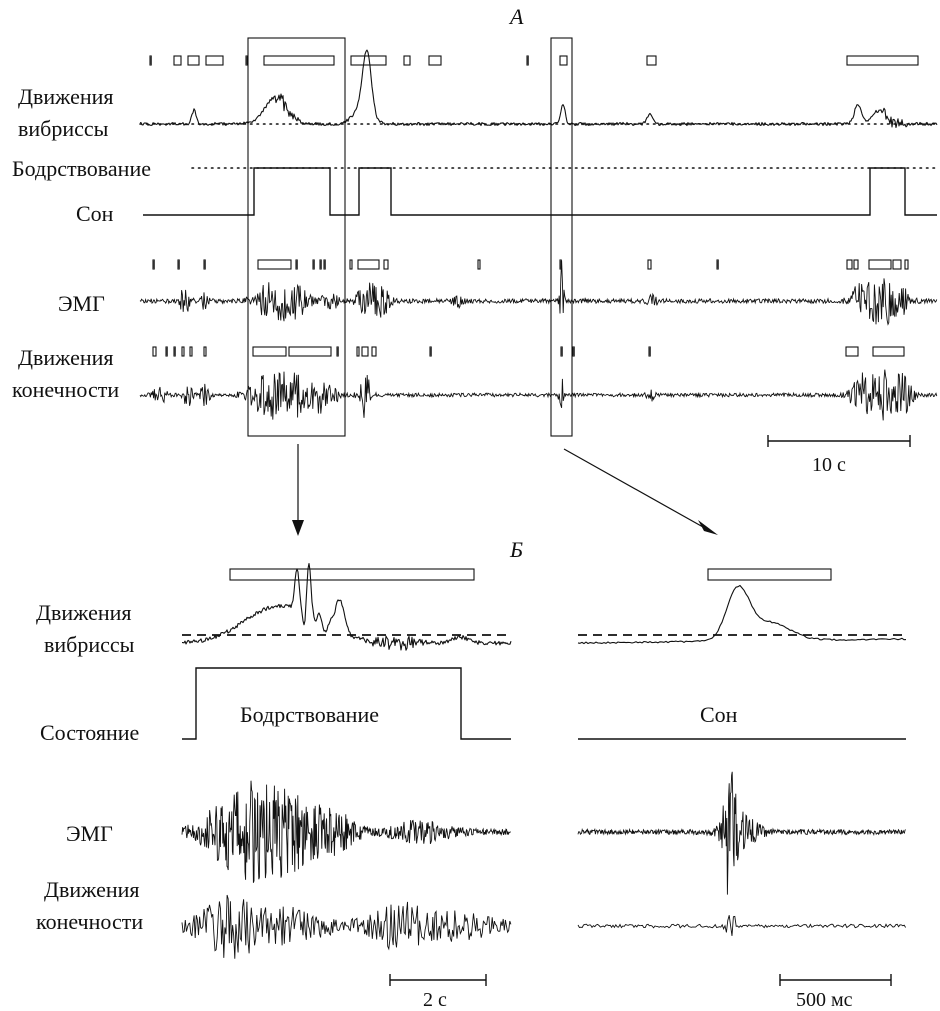  I want to click on b-left-scale-bar, so click(438, 980).